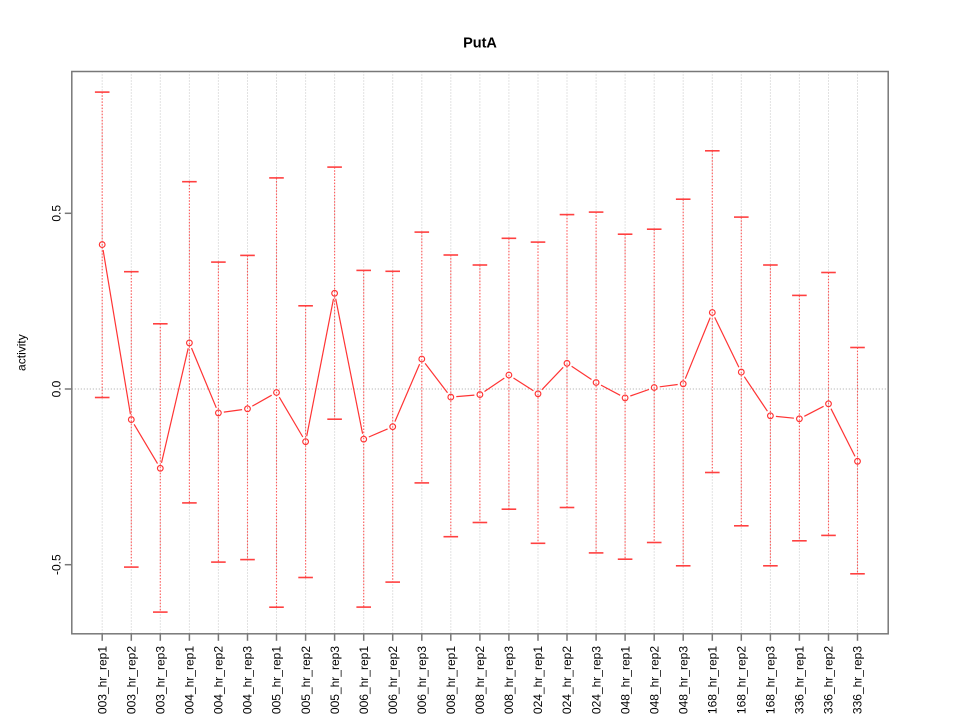 Image resolution: width=960 pixels, height=725 pixels. I want to click on svg-text: 024_hr_rep3, so click(596, 680).